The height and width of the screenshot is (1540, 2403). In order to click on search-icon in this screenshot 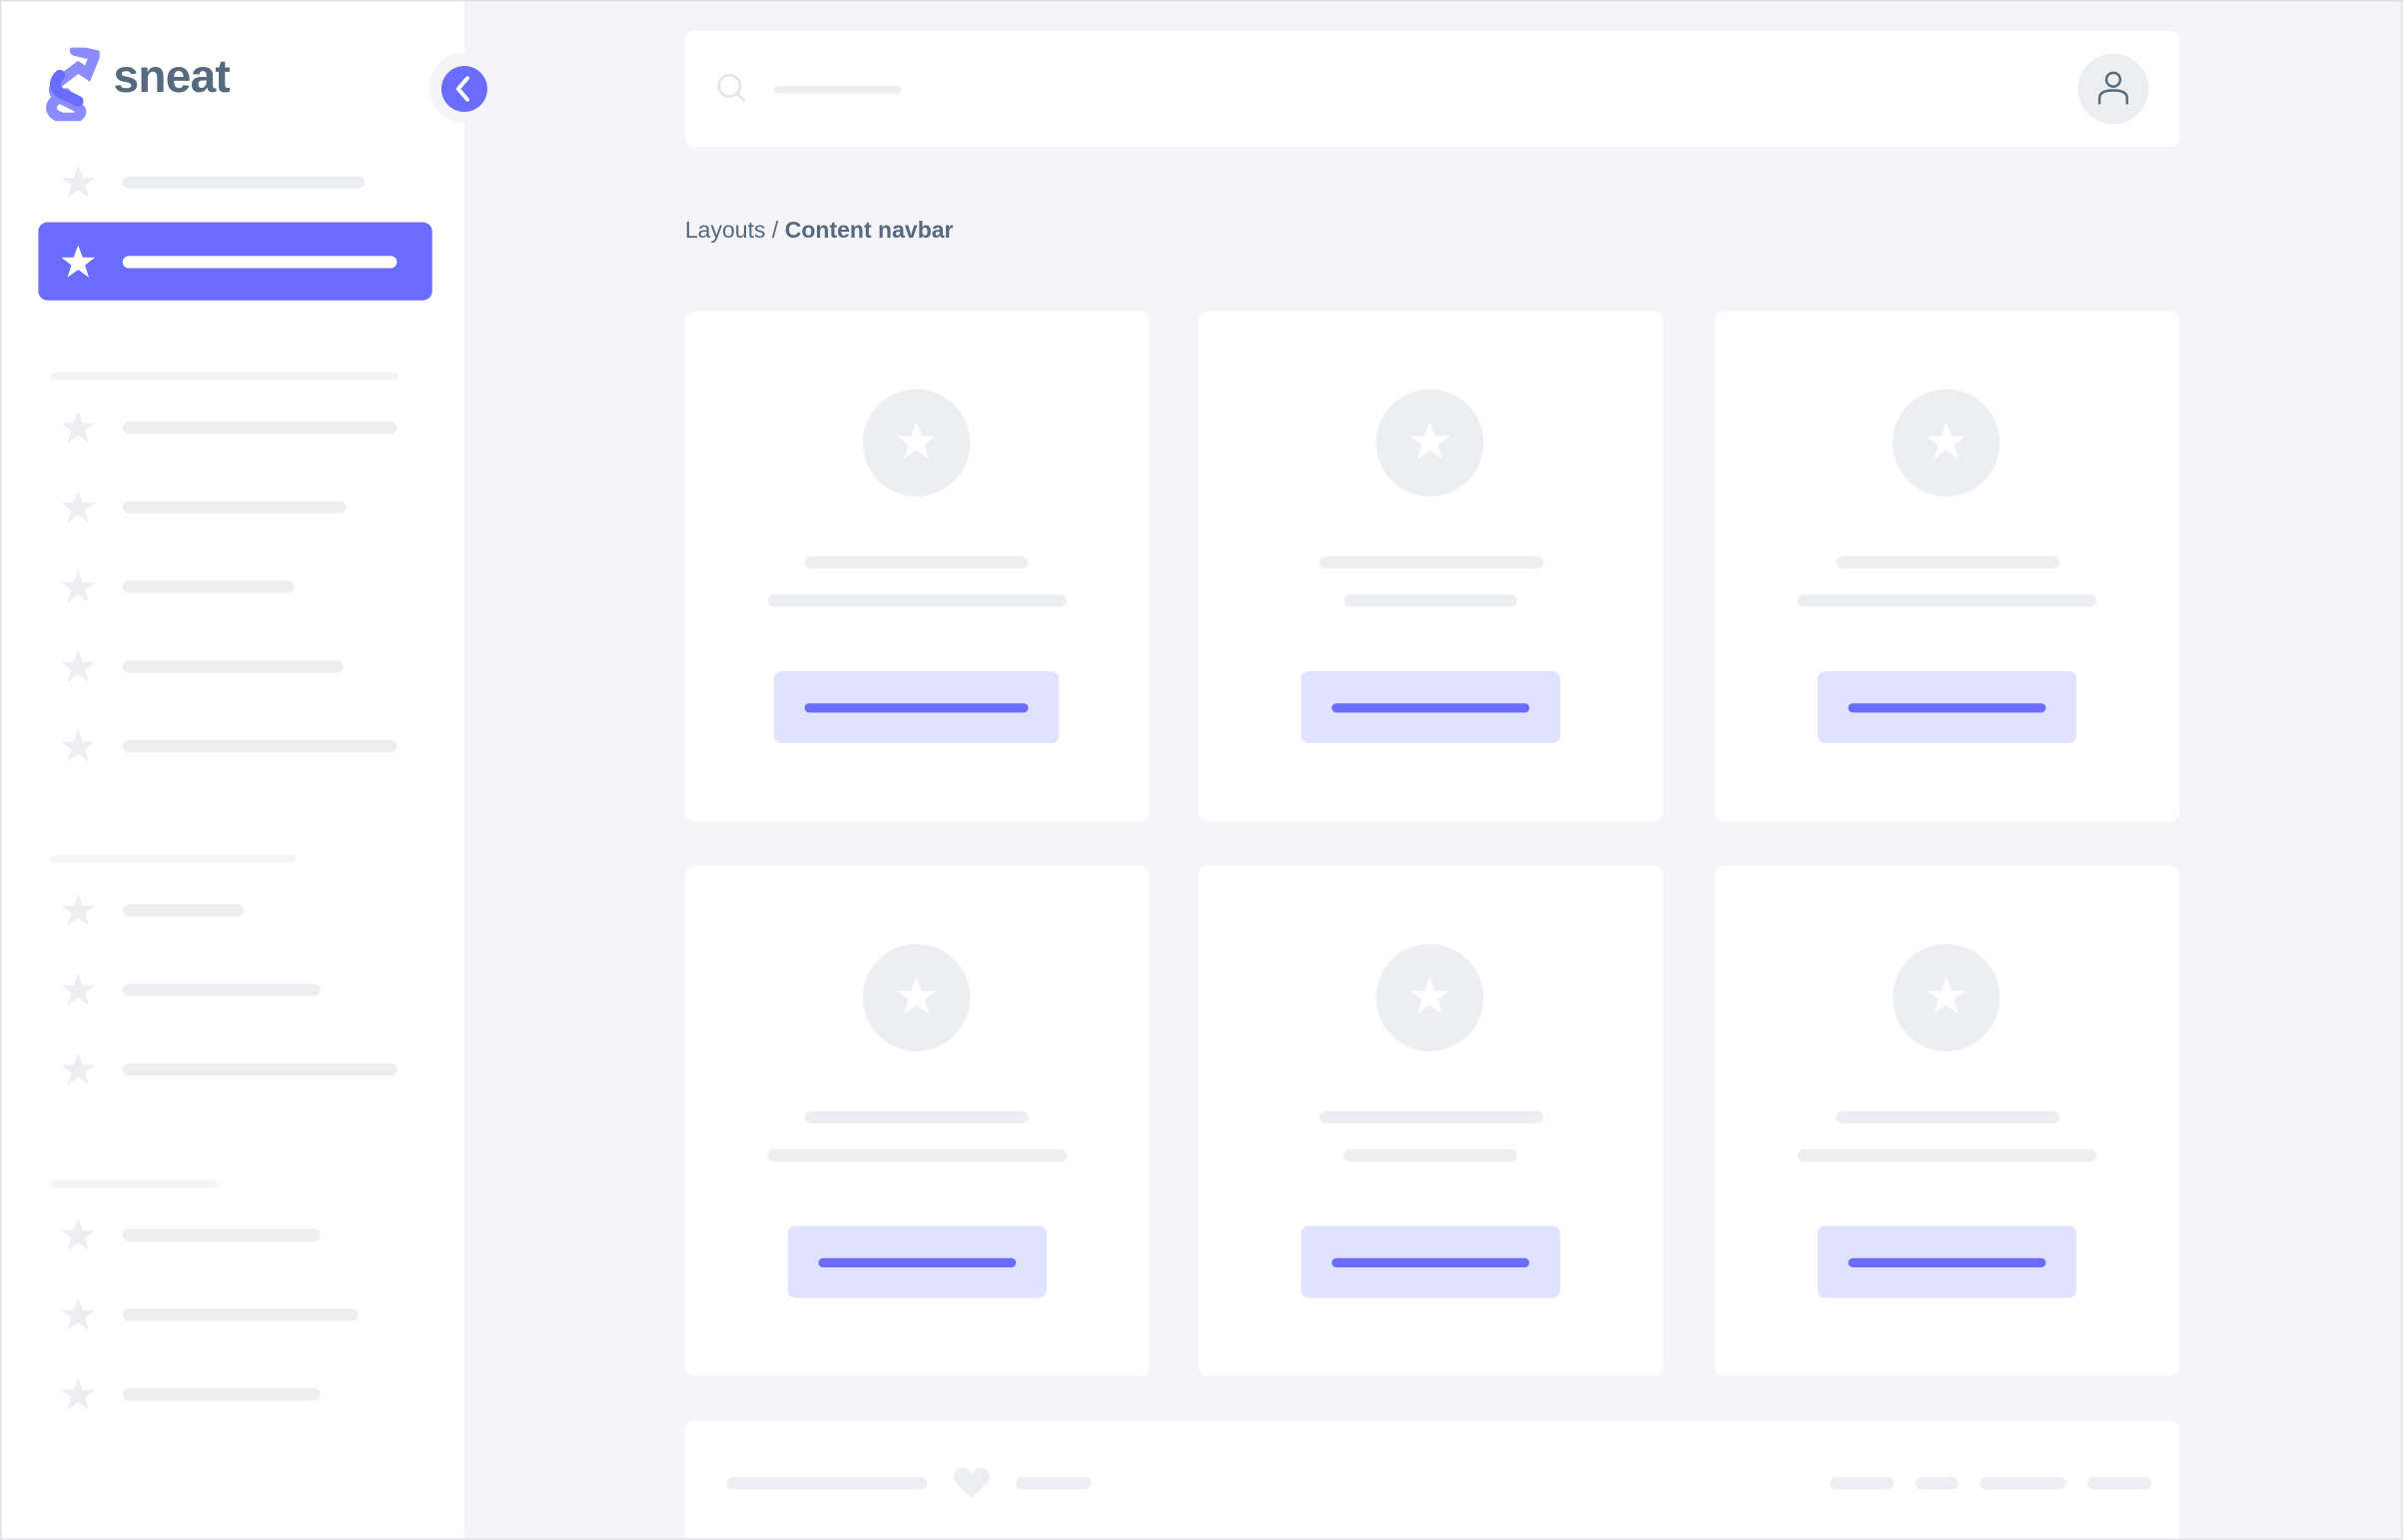, I will do `click(733, 89)`.